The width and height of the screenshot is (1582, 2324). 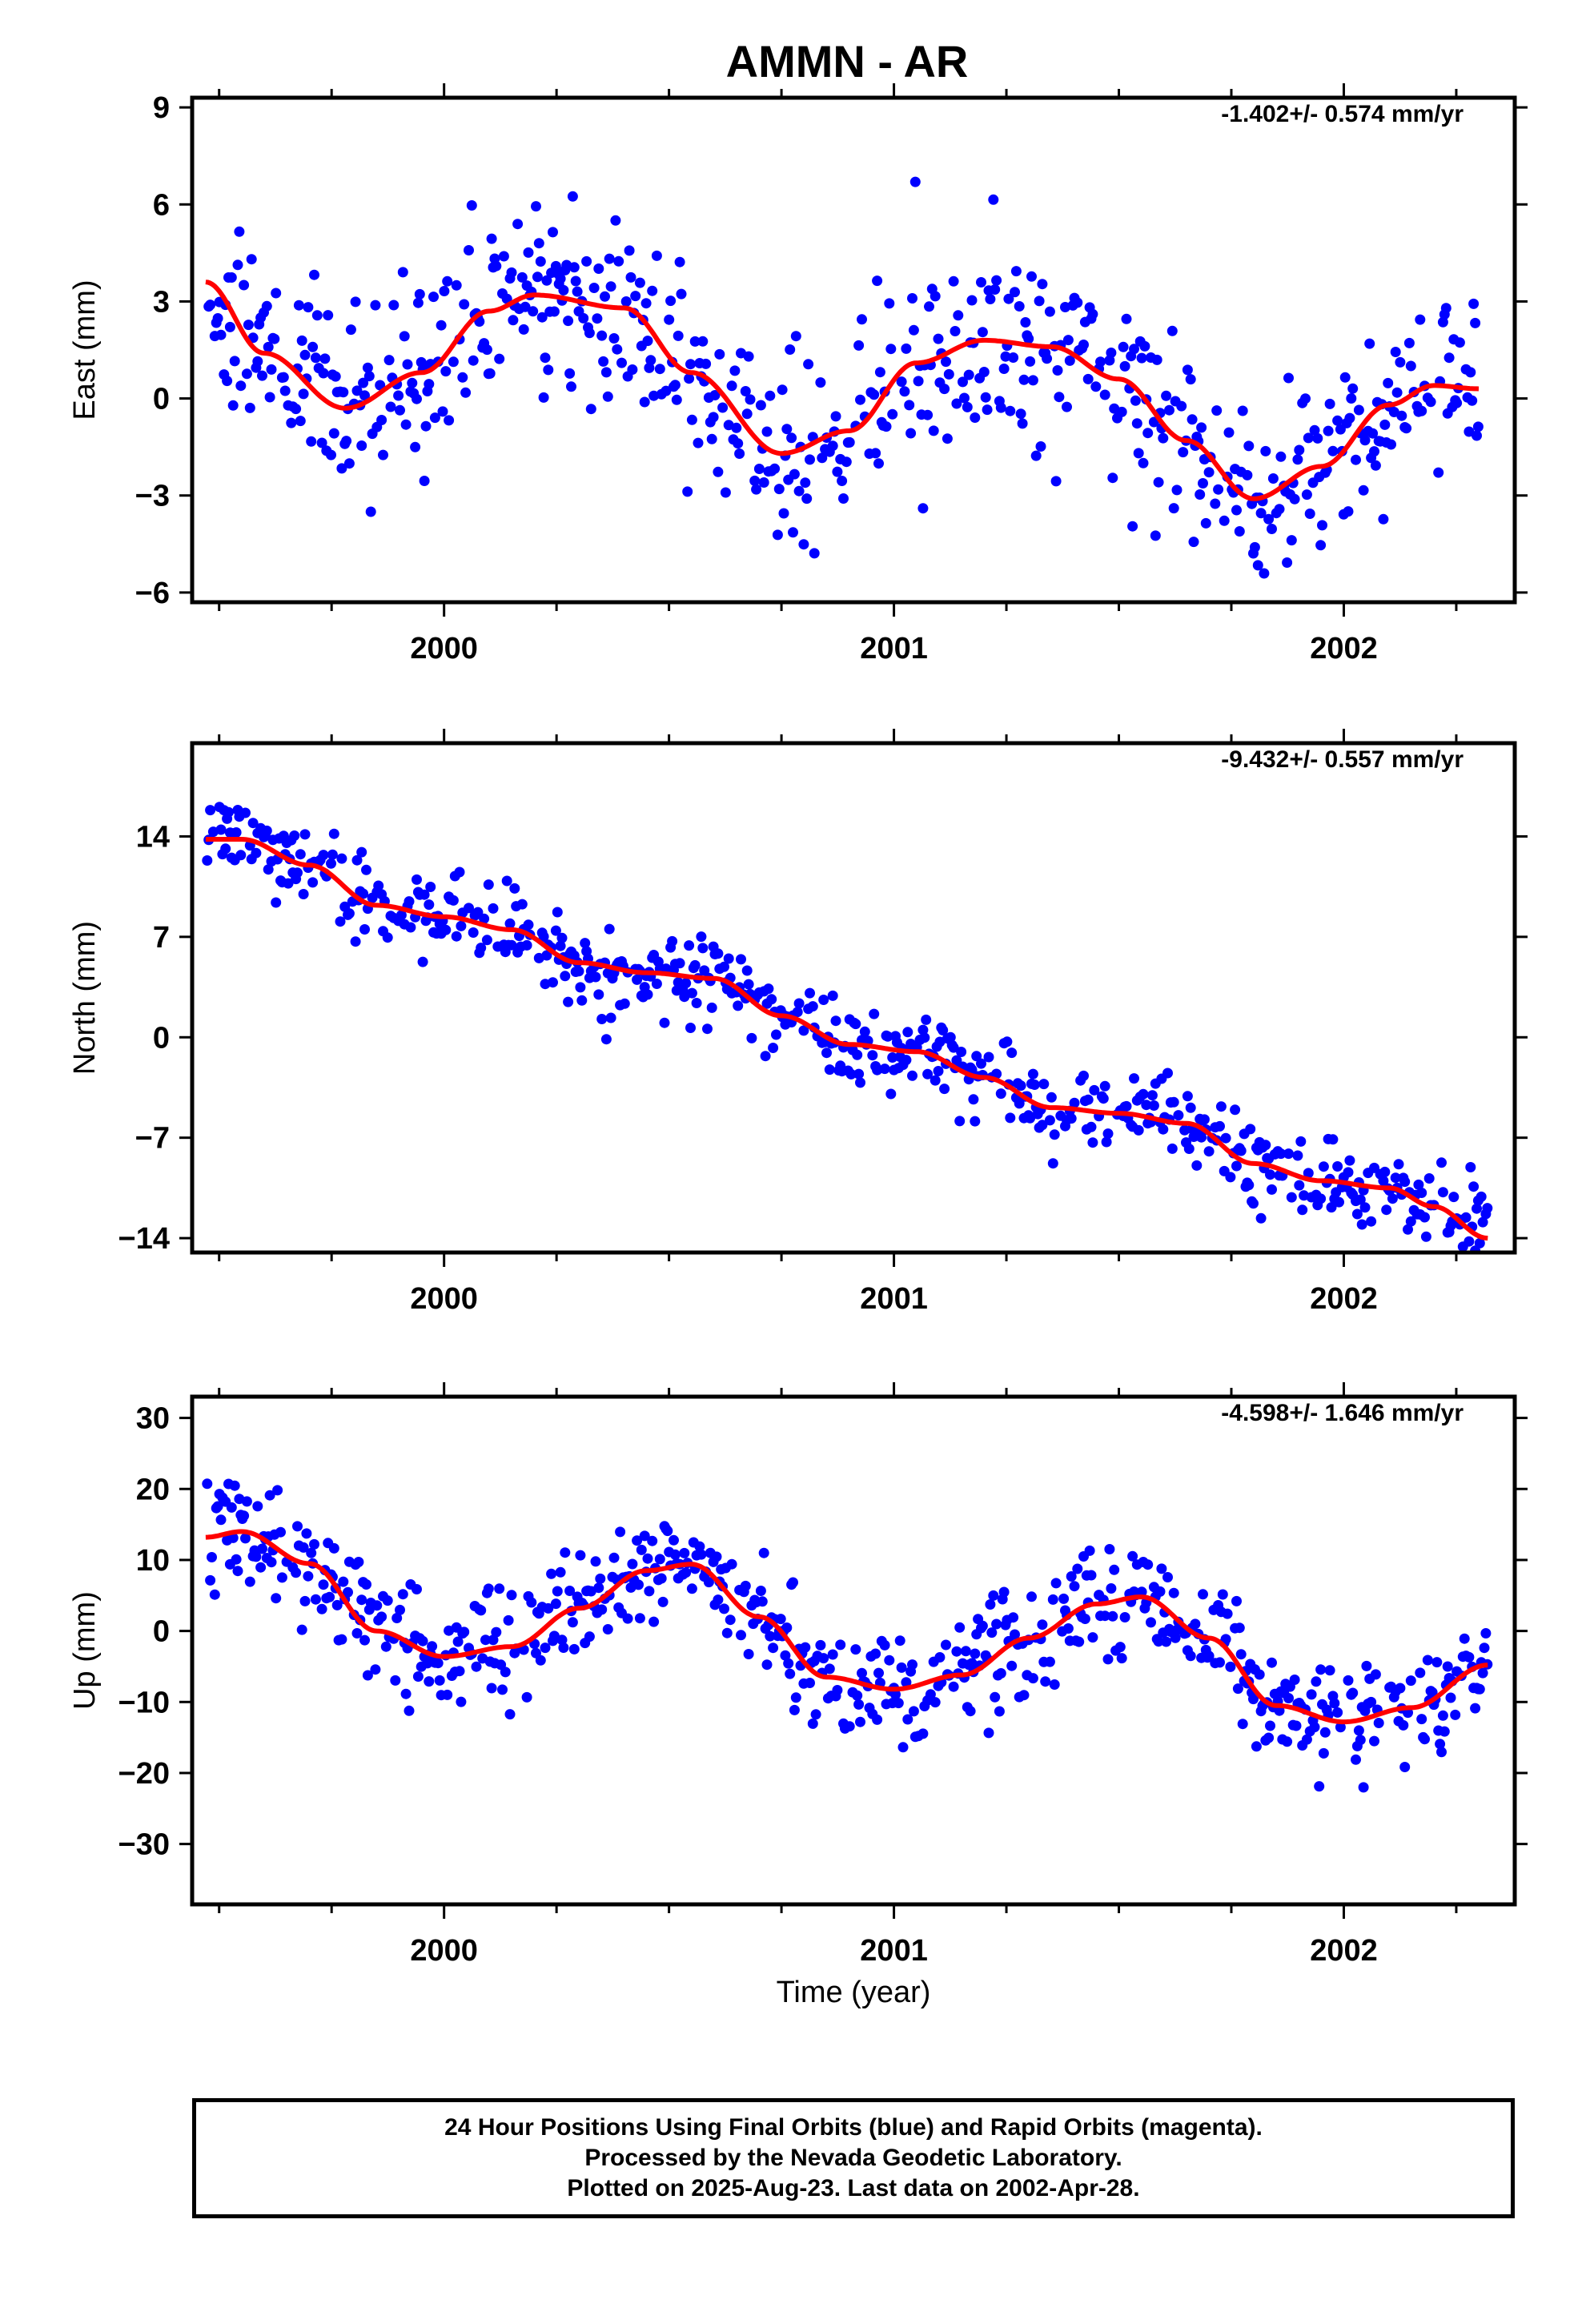 What do you see at coordinates (854, 1992) in the screenshot?
I see `up-x-axis-label: Time (year)` at bounding box center [854, 1992].